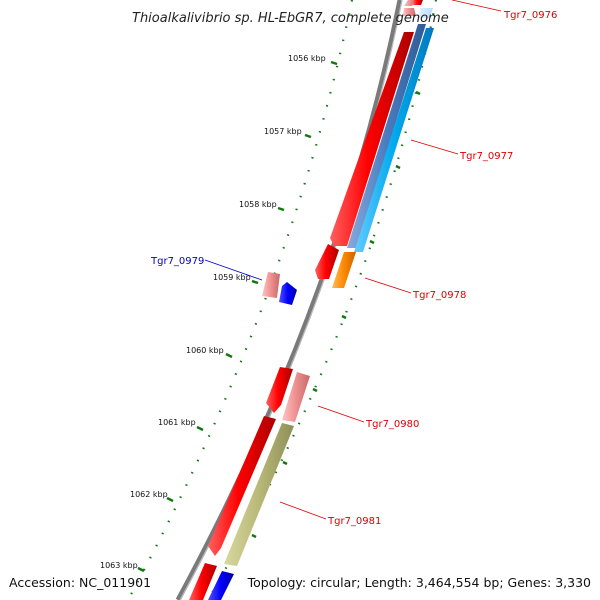  What do you see at coordinates (283, 131) in the screenshot?
I see `scale-label: 1057 kbp` at bounding box center [283, 131].